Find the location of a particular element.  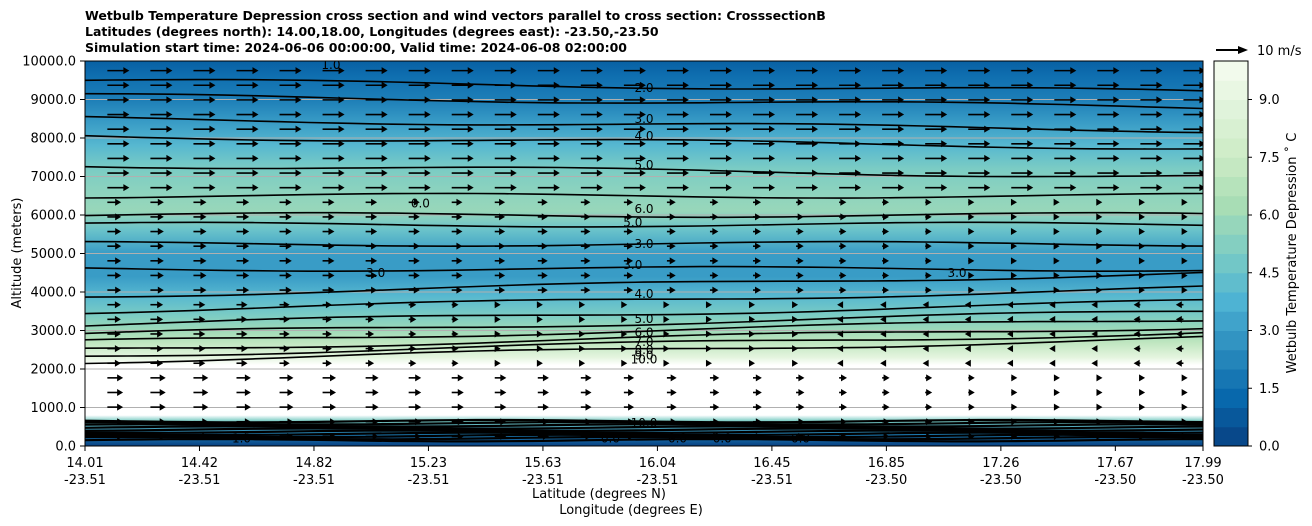

y-tick-label: 10000.0 is located at coordinates (49, 62).